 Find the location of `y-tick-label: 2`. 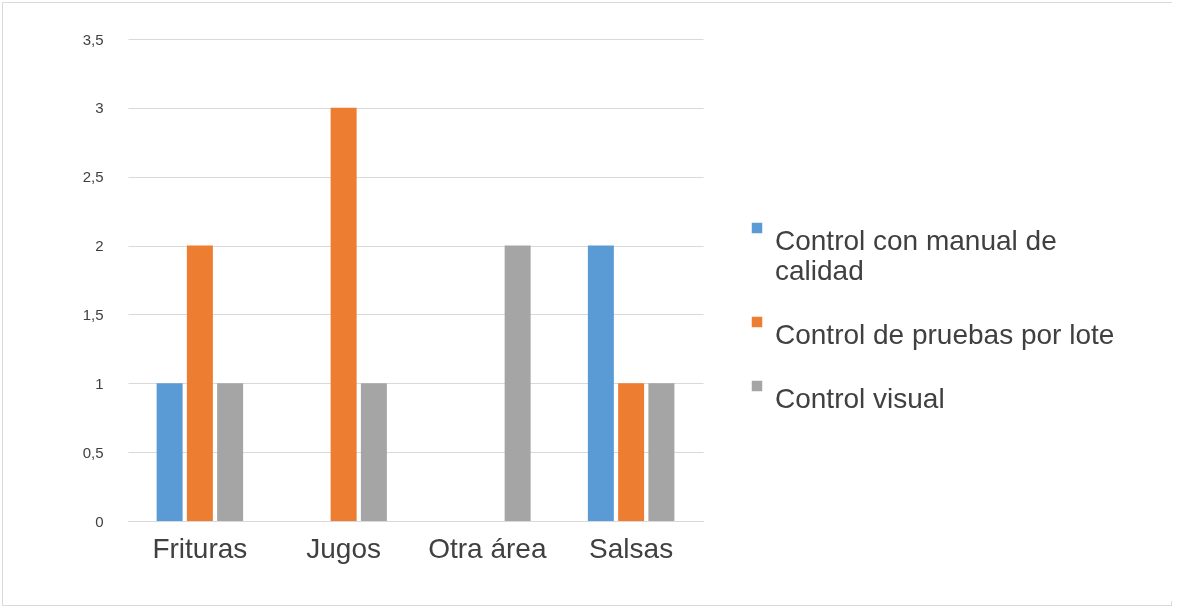

y-tick-label: 2 is located at coordinates (99, 246).